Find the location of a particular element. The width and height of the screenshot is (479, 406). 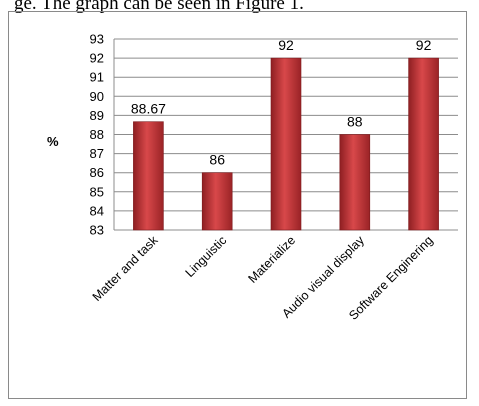

y-tick-label: 84 is located at coordinates (97, 210).